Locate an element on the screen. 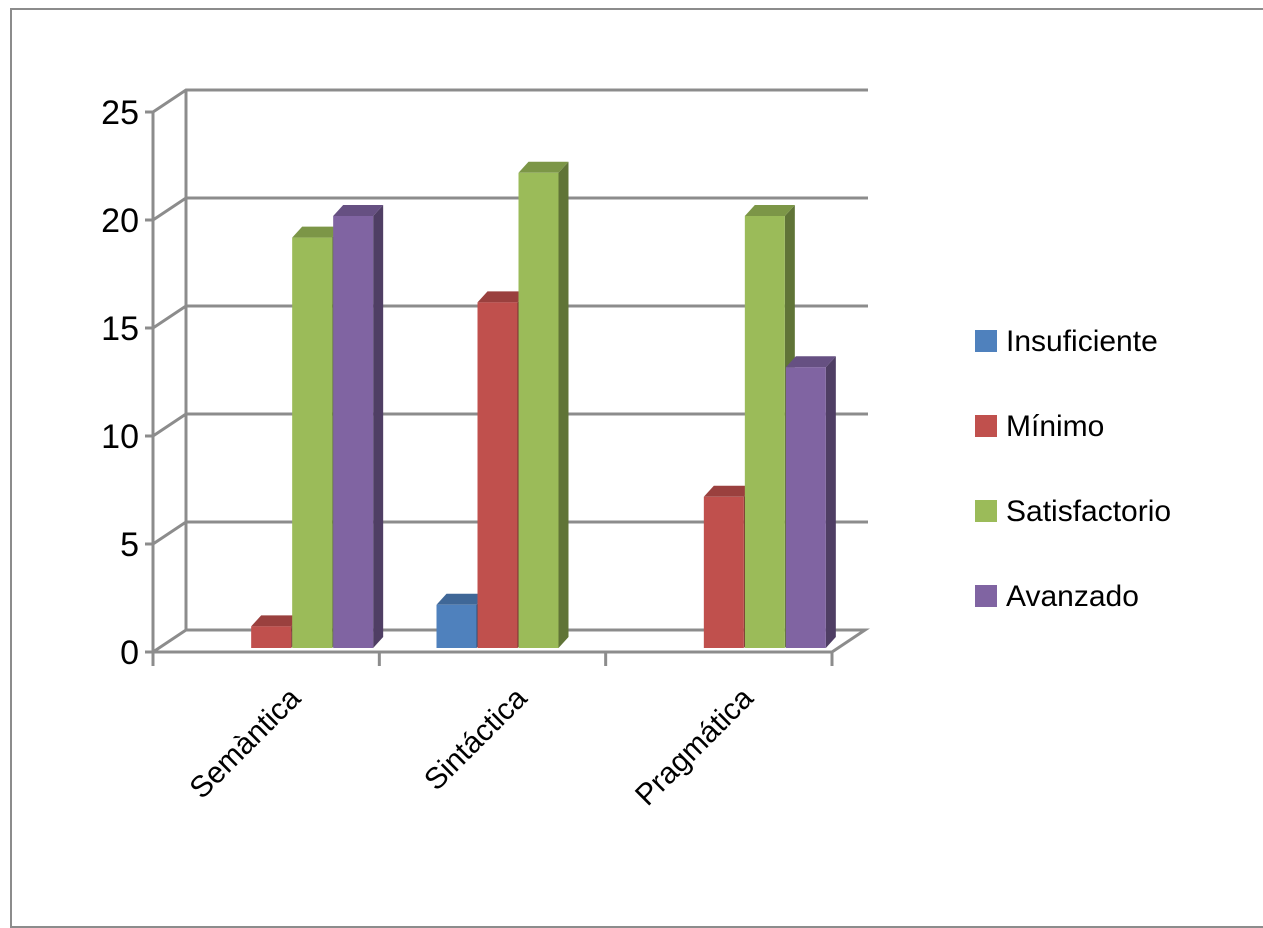  legend-item: Insuficiente is located at coordinates (1066, 341).